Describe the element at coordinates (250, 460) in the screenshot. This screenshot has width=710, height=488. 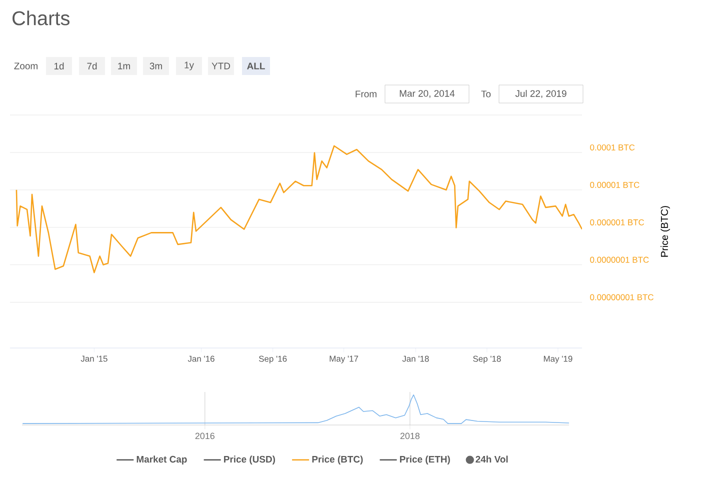
I see `legend-label: Price (USD)` at that location.